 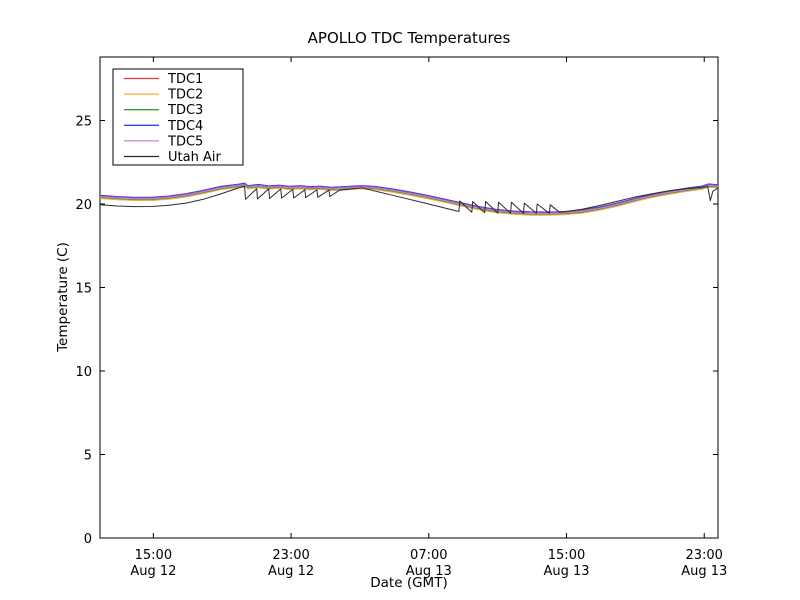 What do you see at coordinates (88, 455) in the screenshot?
I see `y-tick-label: 5` at bounding box center [88, 455].